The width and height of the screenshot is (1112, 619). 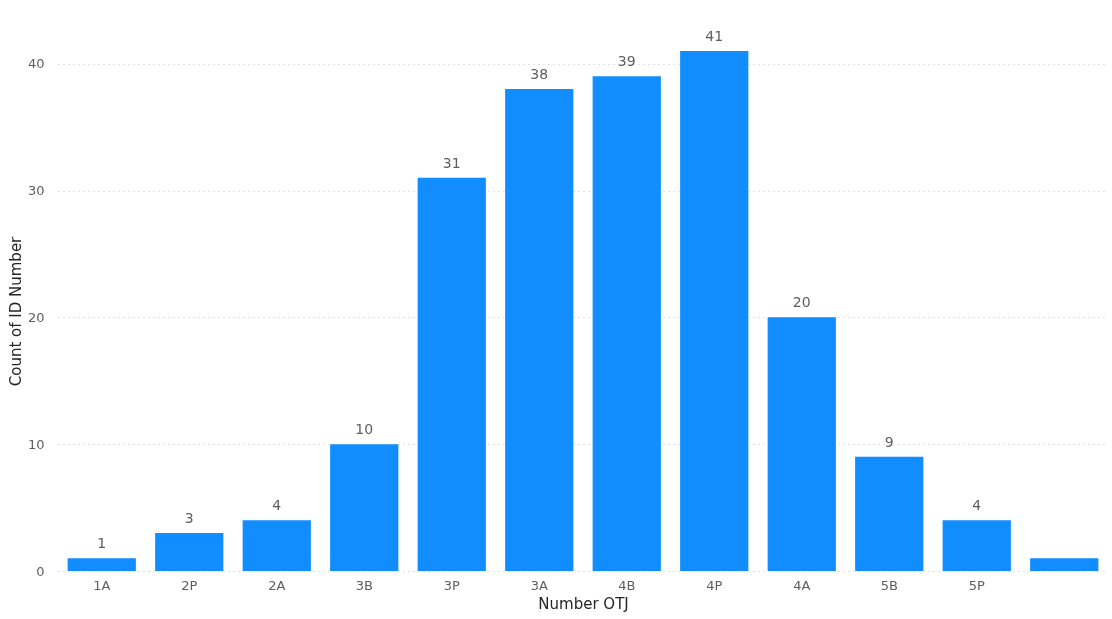 I want to click on x-tick-label: 2P, so click(x=189, y=585).